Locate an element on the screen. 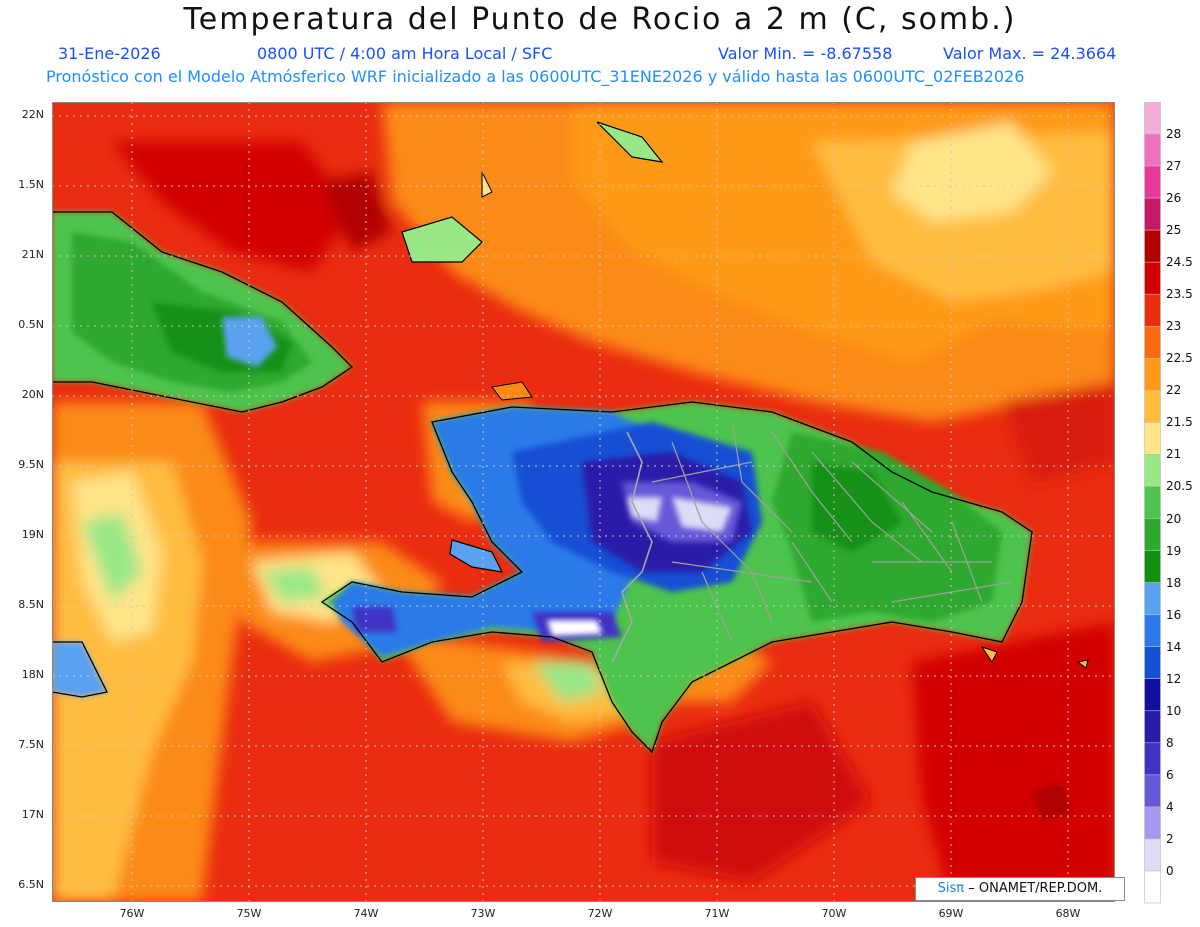 The height and width of the screenshot is (927, 1200). lat-label: 1.5N is located at coordinates (31, 184).